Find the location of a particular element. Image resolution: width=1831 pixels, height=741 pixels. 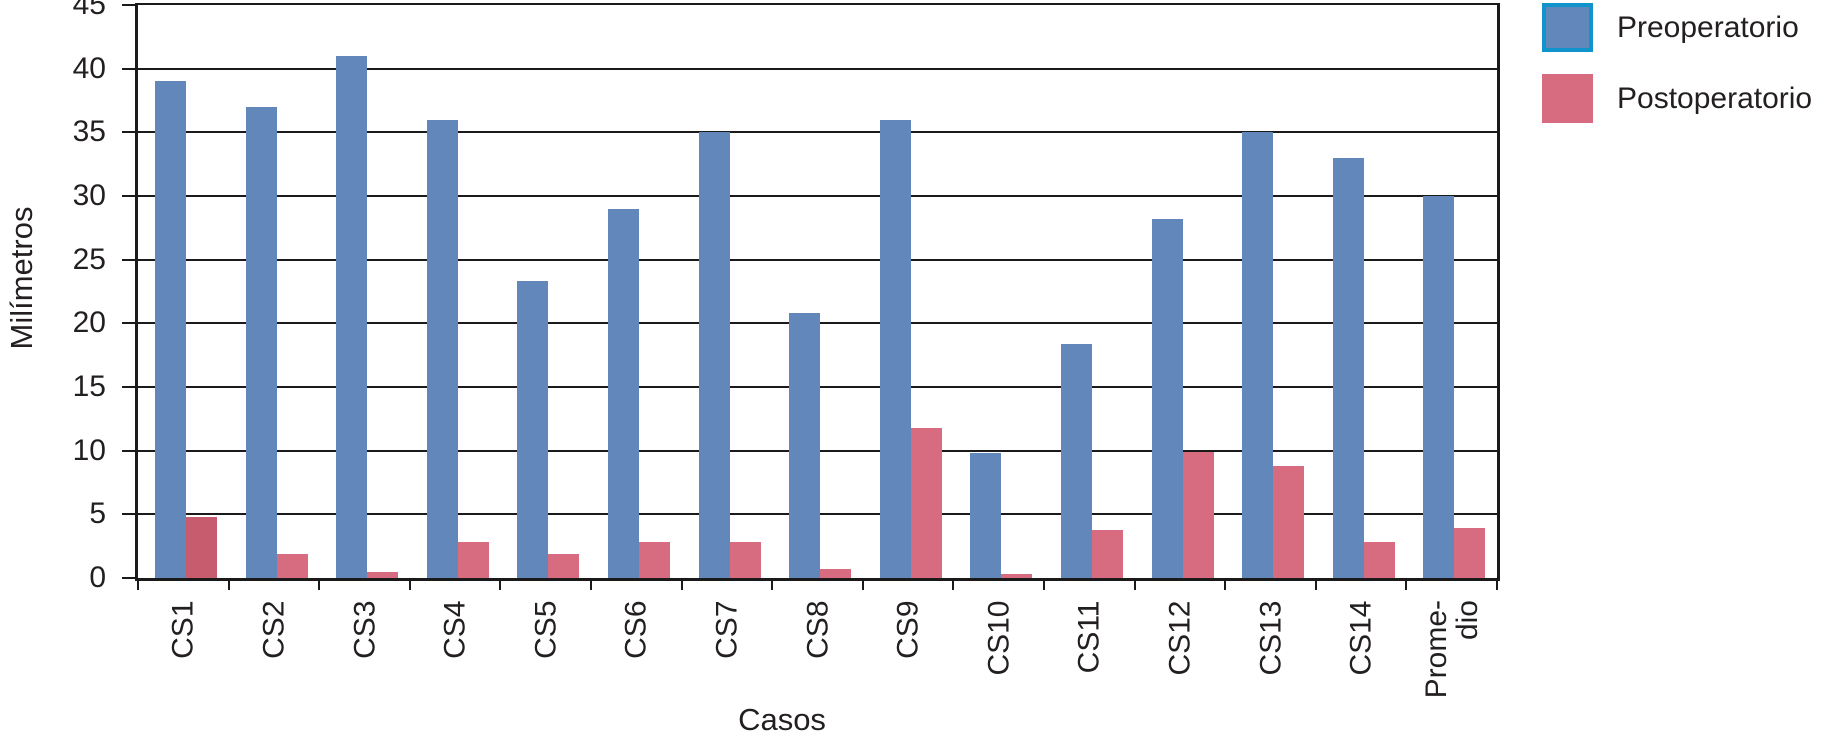

x-tick-label-cs6: CS6 is located at coordinates (636, 629).